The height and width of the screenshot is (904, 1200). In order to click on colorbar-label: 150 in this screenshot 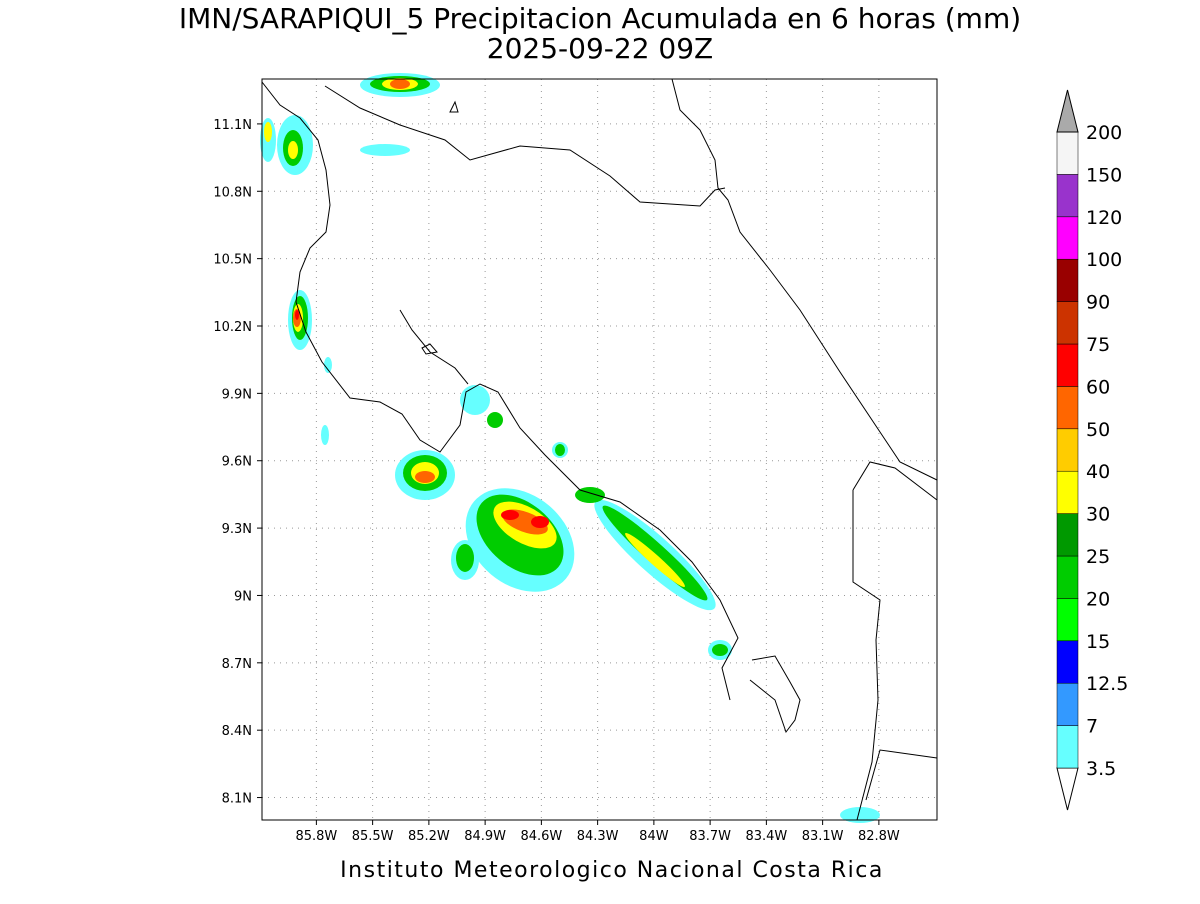, I will do `click(1104, 175)`.